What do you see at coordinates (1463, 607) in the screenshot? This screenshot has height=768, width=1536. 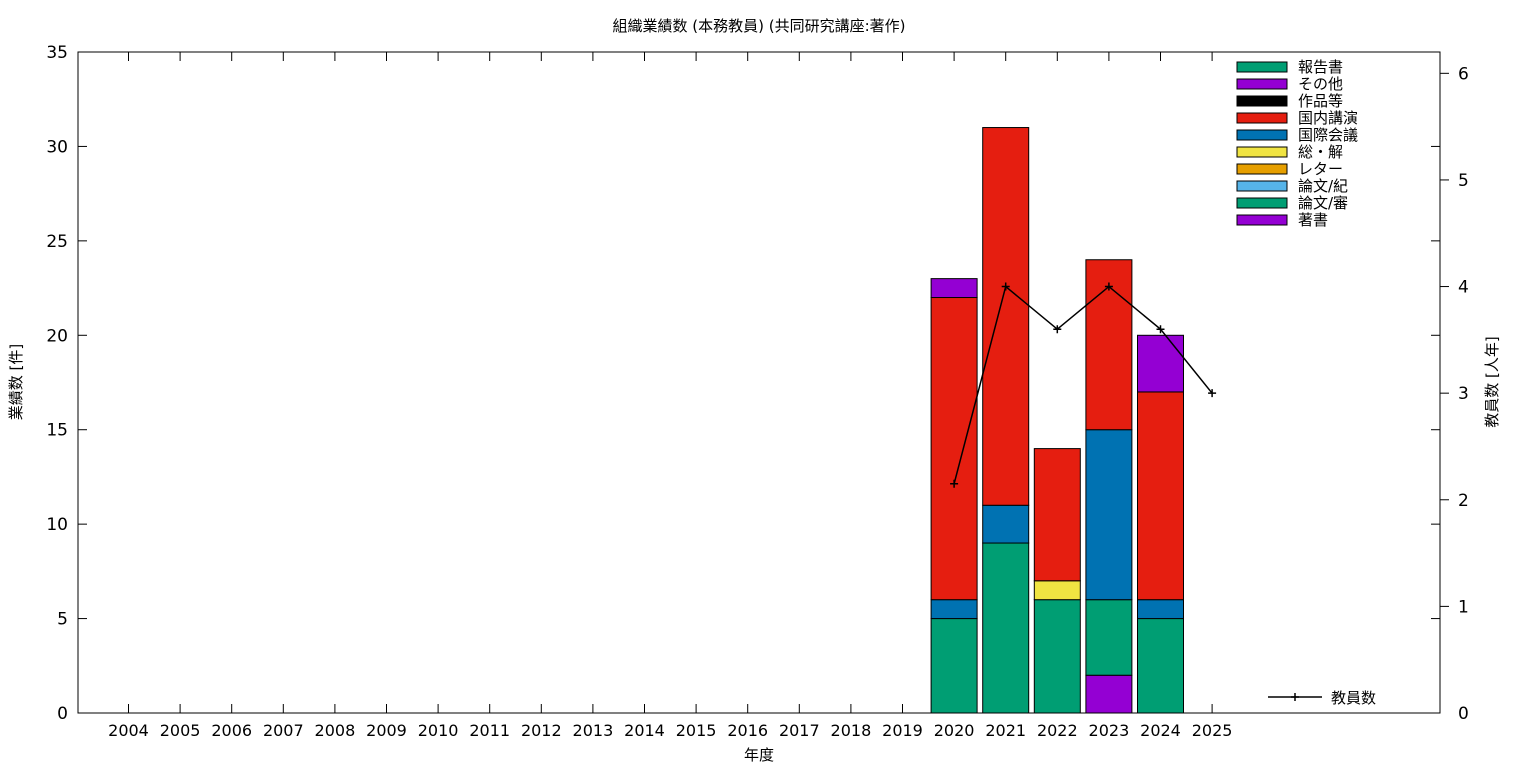 I see `y2-tick-label: 1` at bounding box center [1463, 607].